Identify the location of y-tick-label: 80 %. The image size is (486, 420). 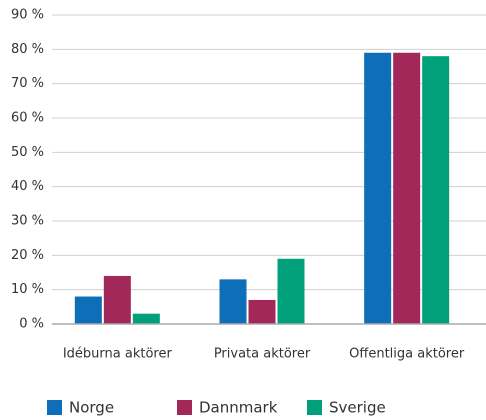
(27, 49).